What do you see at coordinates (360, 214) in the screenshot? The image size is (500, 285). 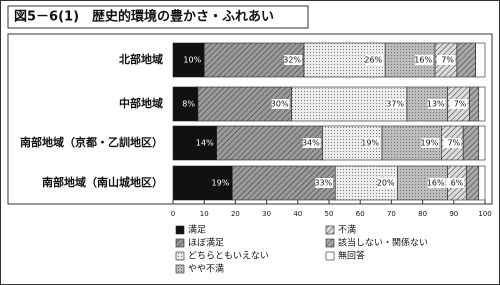 I see `x-tick-label: 60` at bounding box center [360, 214].